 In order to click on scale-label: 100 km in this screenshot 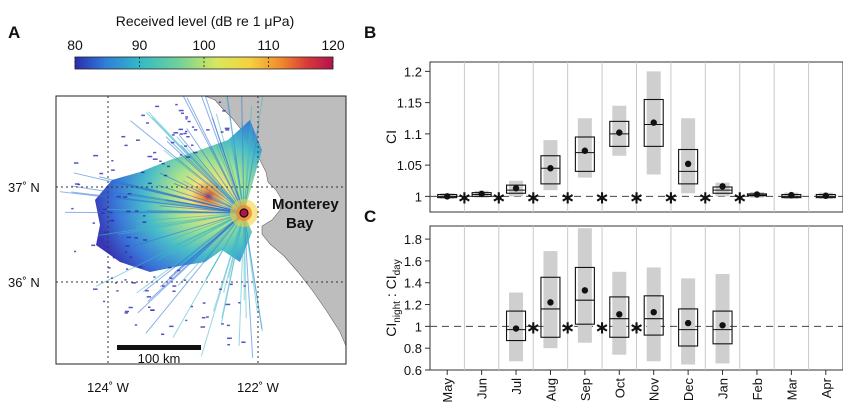, I will do `click(159, 358)`.